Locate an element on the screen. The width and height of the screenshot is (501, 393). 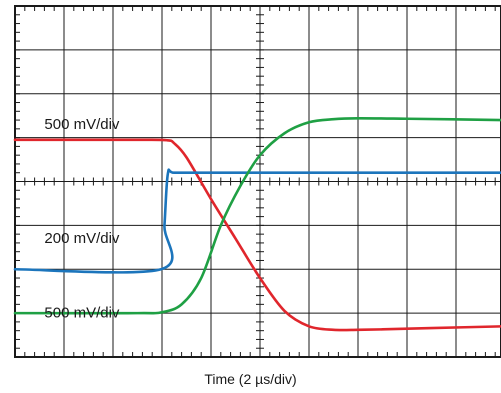
x-axis-label: Time (2 µs/div) is located at coordinates (250, 379).